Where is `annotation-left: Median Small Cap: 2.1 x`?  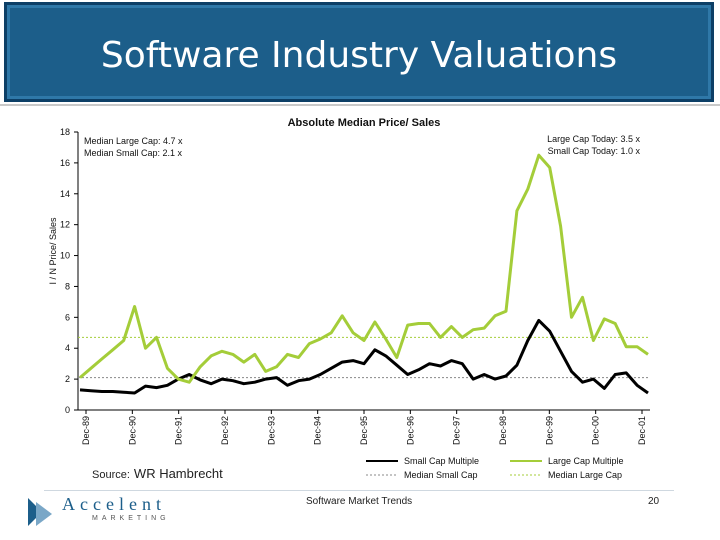
annotation-left: Median Small Cap: 2.1 x is located at coordinates (133, 153).